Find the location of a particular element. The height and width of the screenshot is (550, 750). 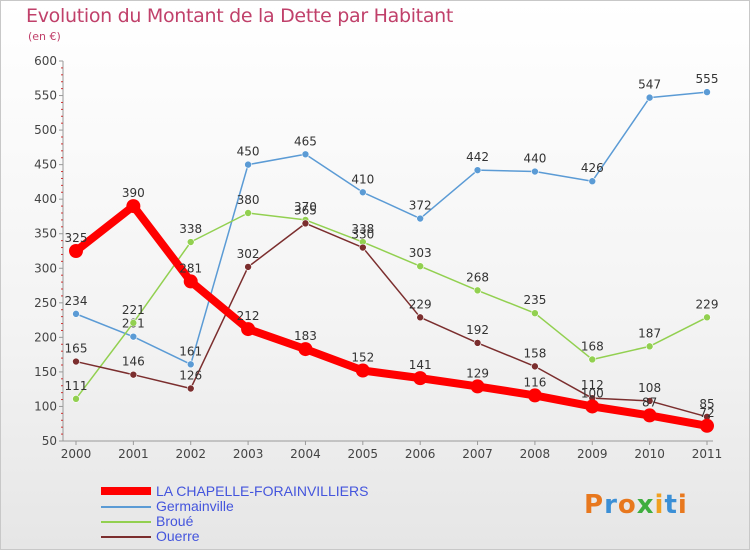

legend-label: Broué is located at coordinates (175, 521).